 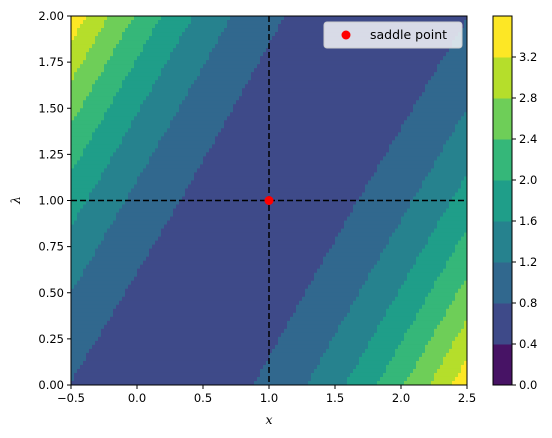 What do you see at coordinates (51, 62) in the screenshot?
I see `y-tick-label: 1.75` at bounding box center [51, 62].